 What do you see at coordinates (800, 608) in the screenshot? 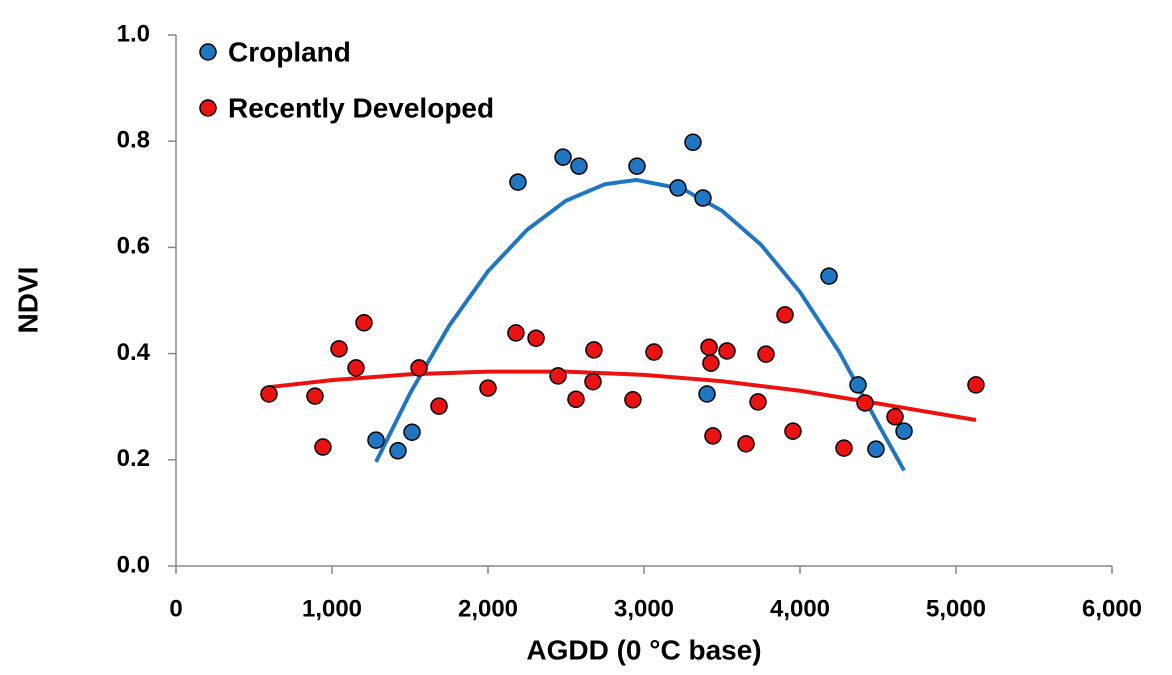
I see `x-tick-label: 4,000` at bounding box center [800, 608].